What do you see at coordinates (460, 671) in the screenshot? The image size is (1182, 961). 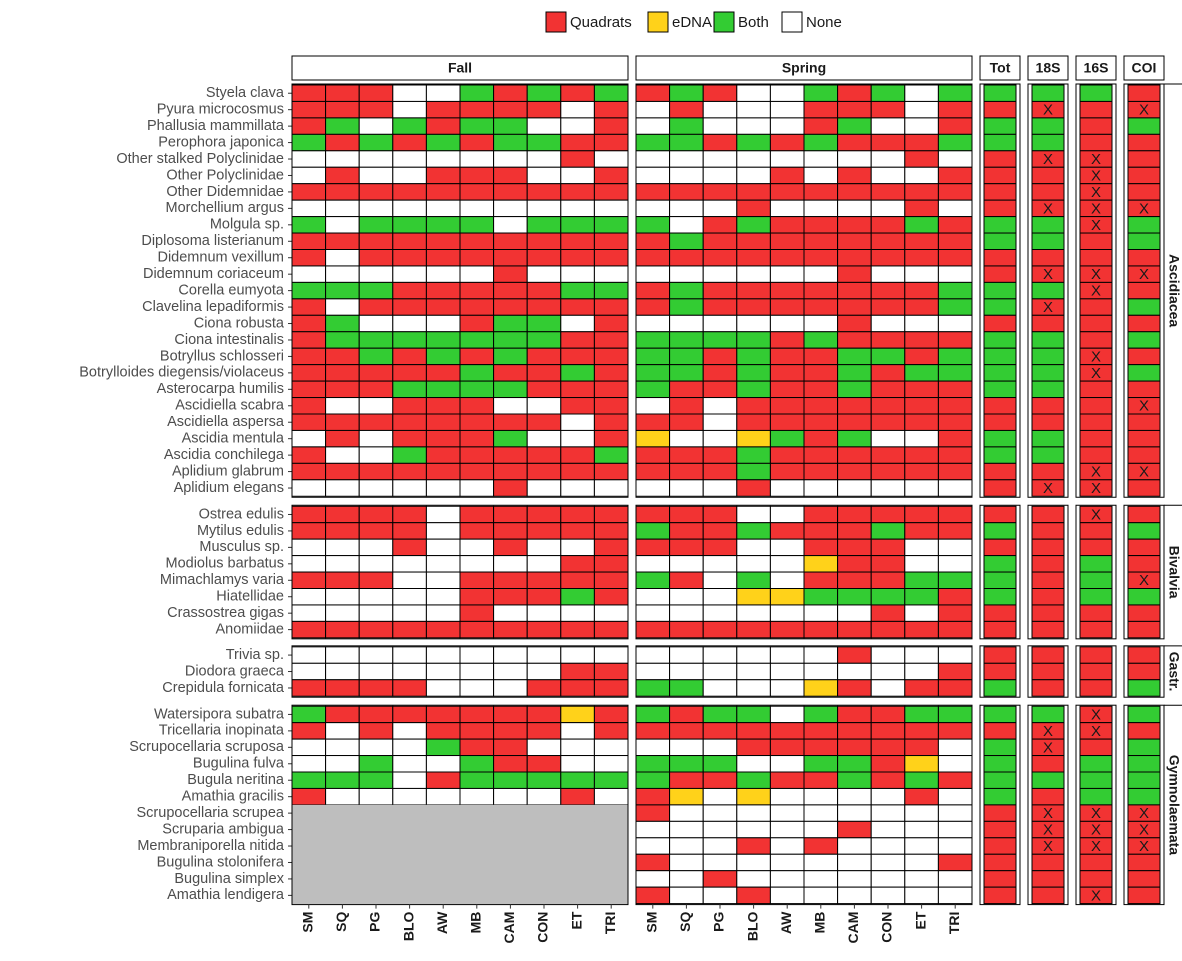 I see `panel-border` at bounding box center [460, 671].